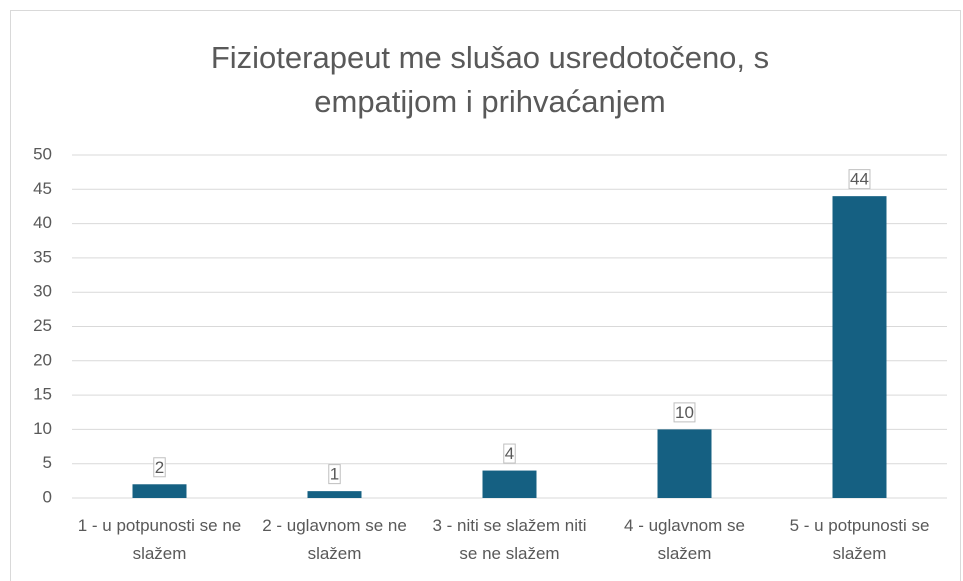  I want to click on x-tick-label: 5 - u potpunosti se slažem, so click(859, 539).